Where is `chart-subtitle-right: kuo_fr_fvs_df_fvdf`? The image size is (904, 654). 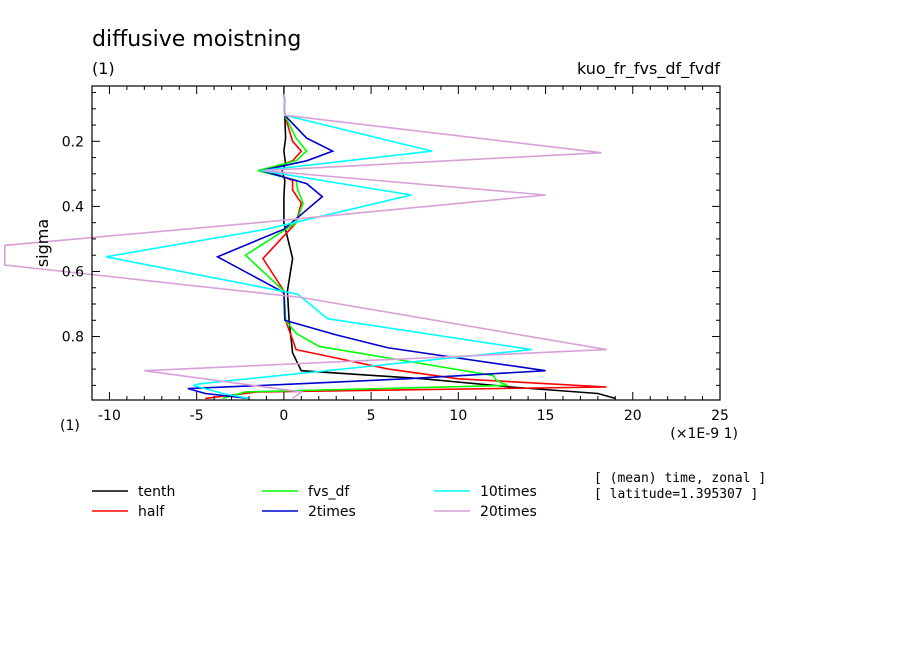 chart-subtitle-right: kuo_fr_fvs_df_fvdf is located at coordinates (648, 69).